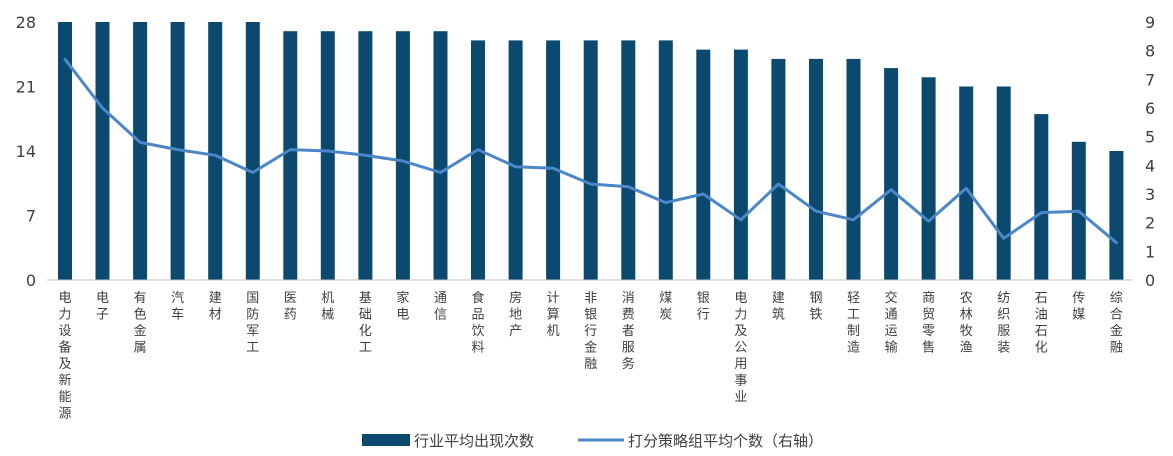  I want to click on y-left-tick-label: 0, so click(31, 280).